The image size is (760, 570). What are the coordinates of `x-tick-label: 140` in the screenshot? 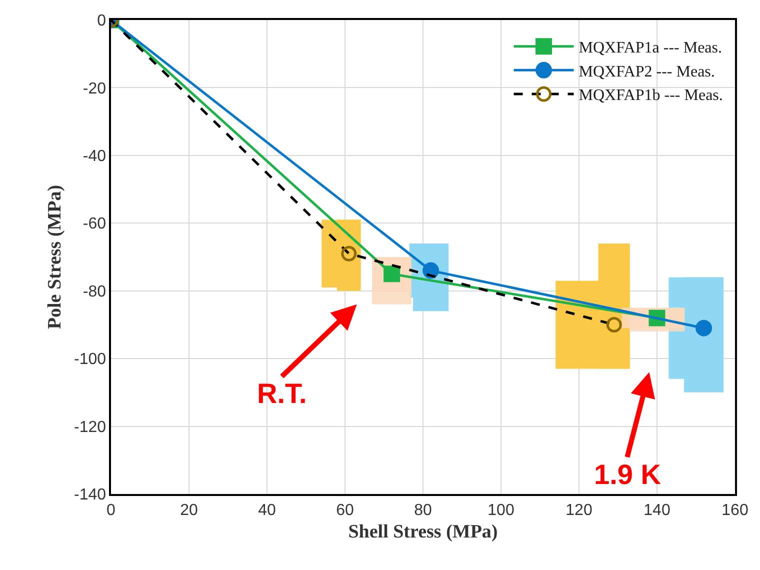 It's located at (657, 510).